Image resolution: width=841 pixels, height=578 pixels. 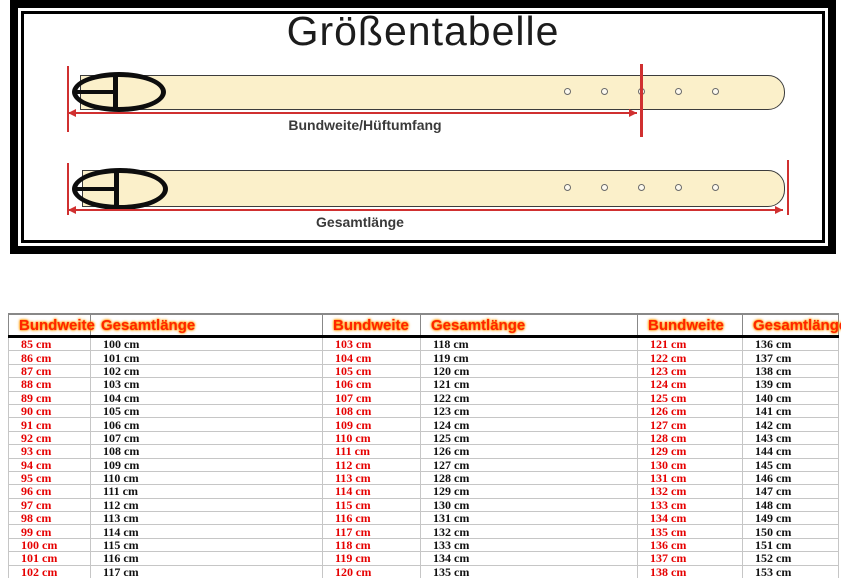 What do you see at coordinates (423, 384) in the screenshot?
I see `table-row: 88 cm 103 cm 106 cm 121 cm 124 cm 139 cm` at bounding box center [423, 384].